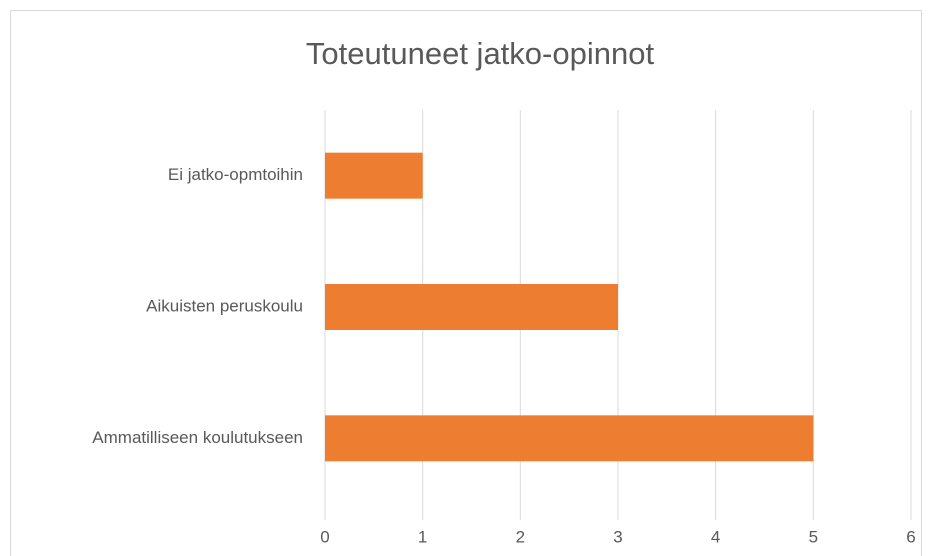 This screenshot has height=556, width=932. What do you see at coordinates (715, 536) in the screenshot?
I see `x-tick-label: 4` at bounding box center [715, 536].